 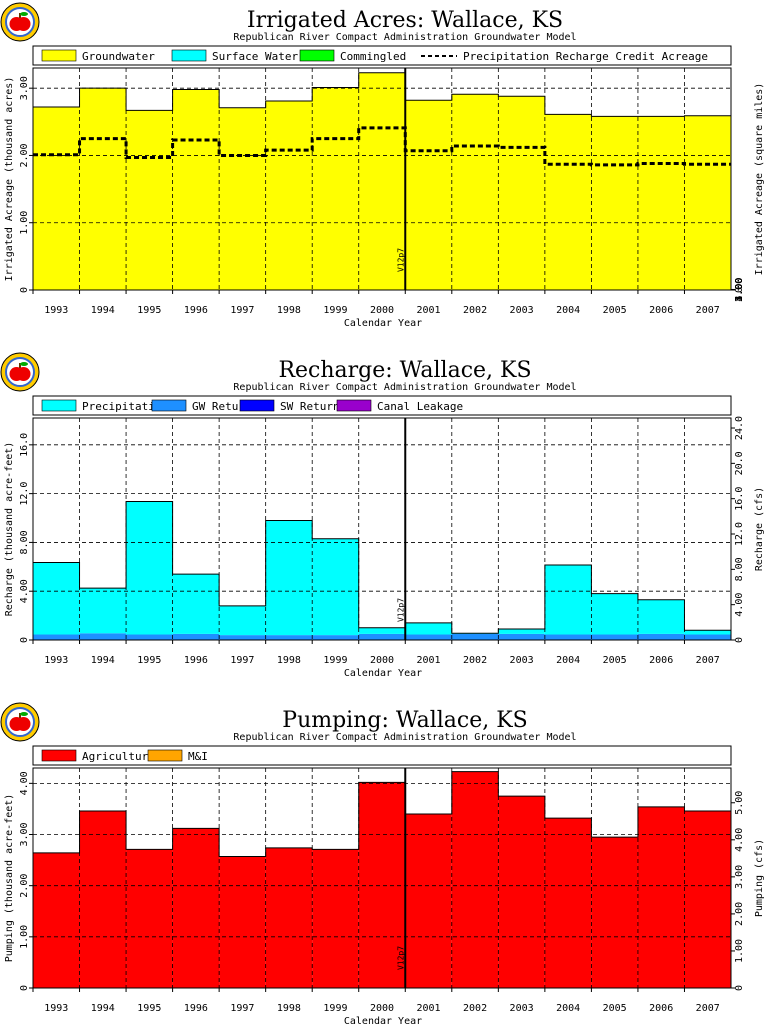 I want to click on y-tick-label: 0, so click(x=24, y=988).